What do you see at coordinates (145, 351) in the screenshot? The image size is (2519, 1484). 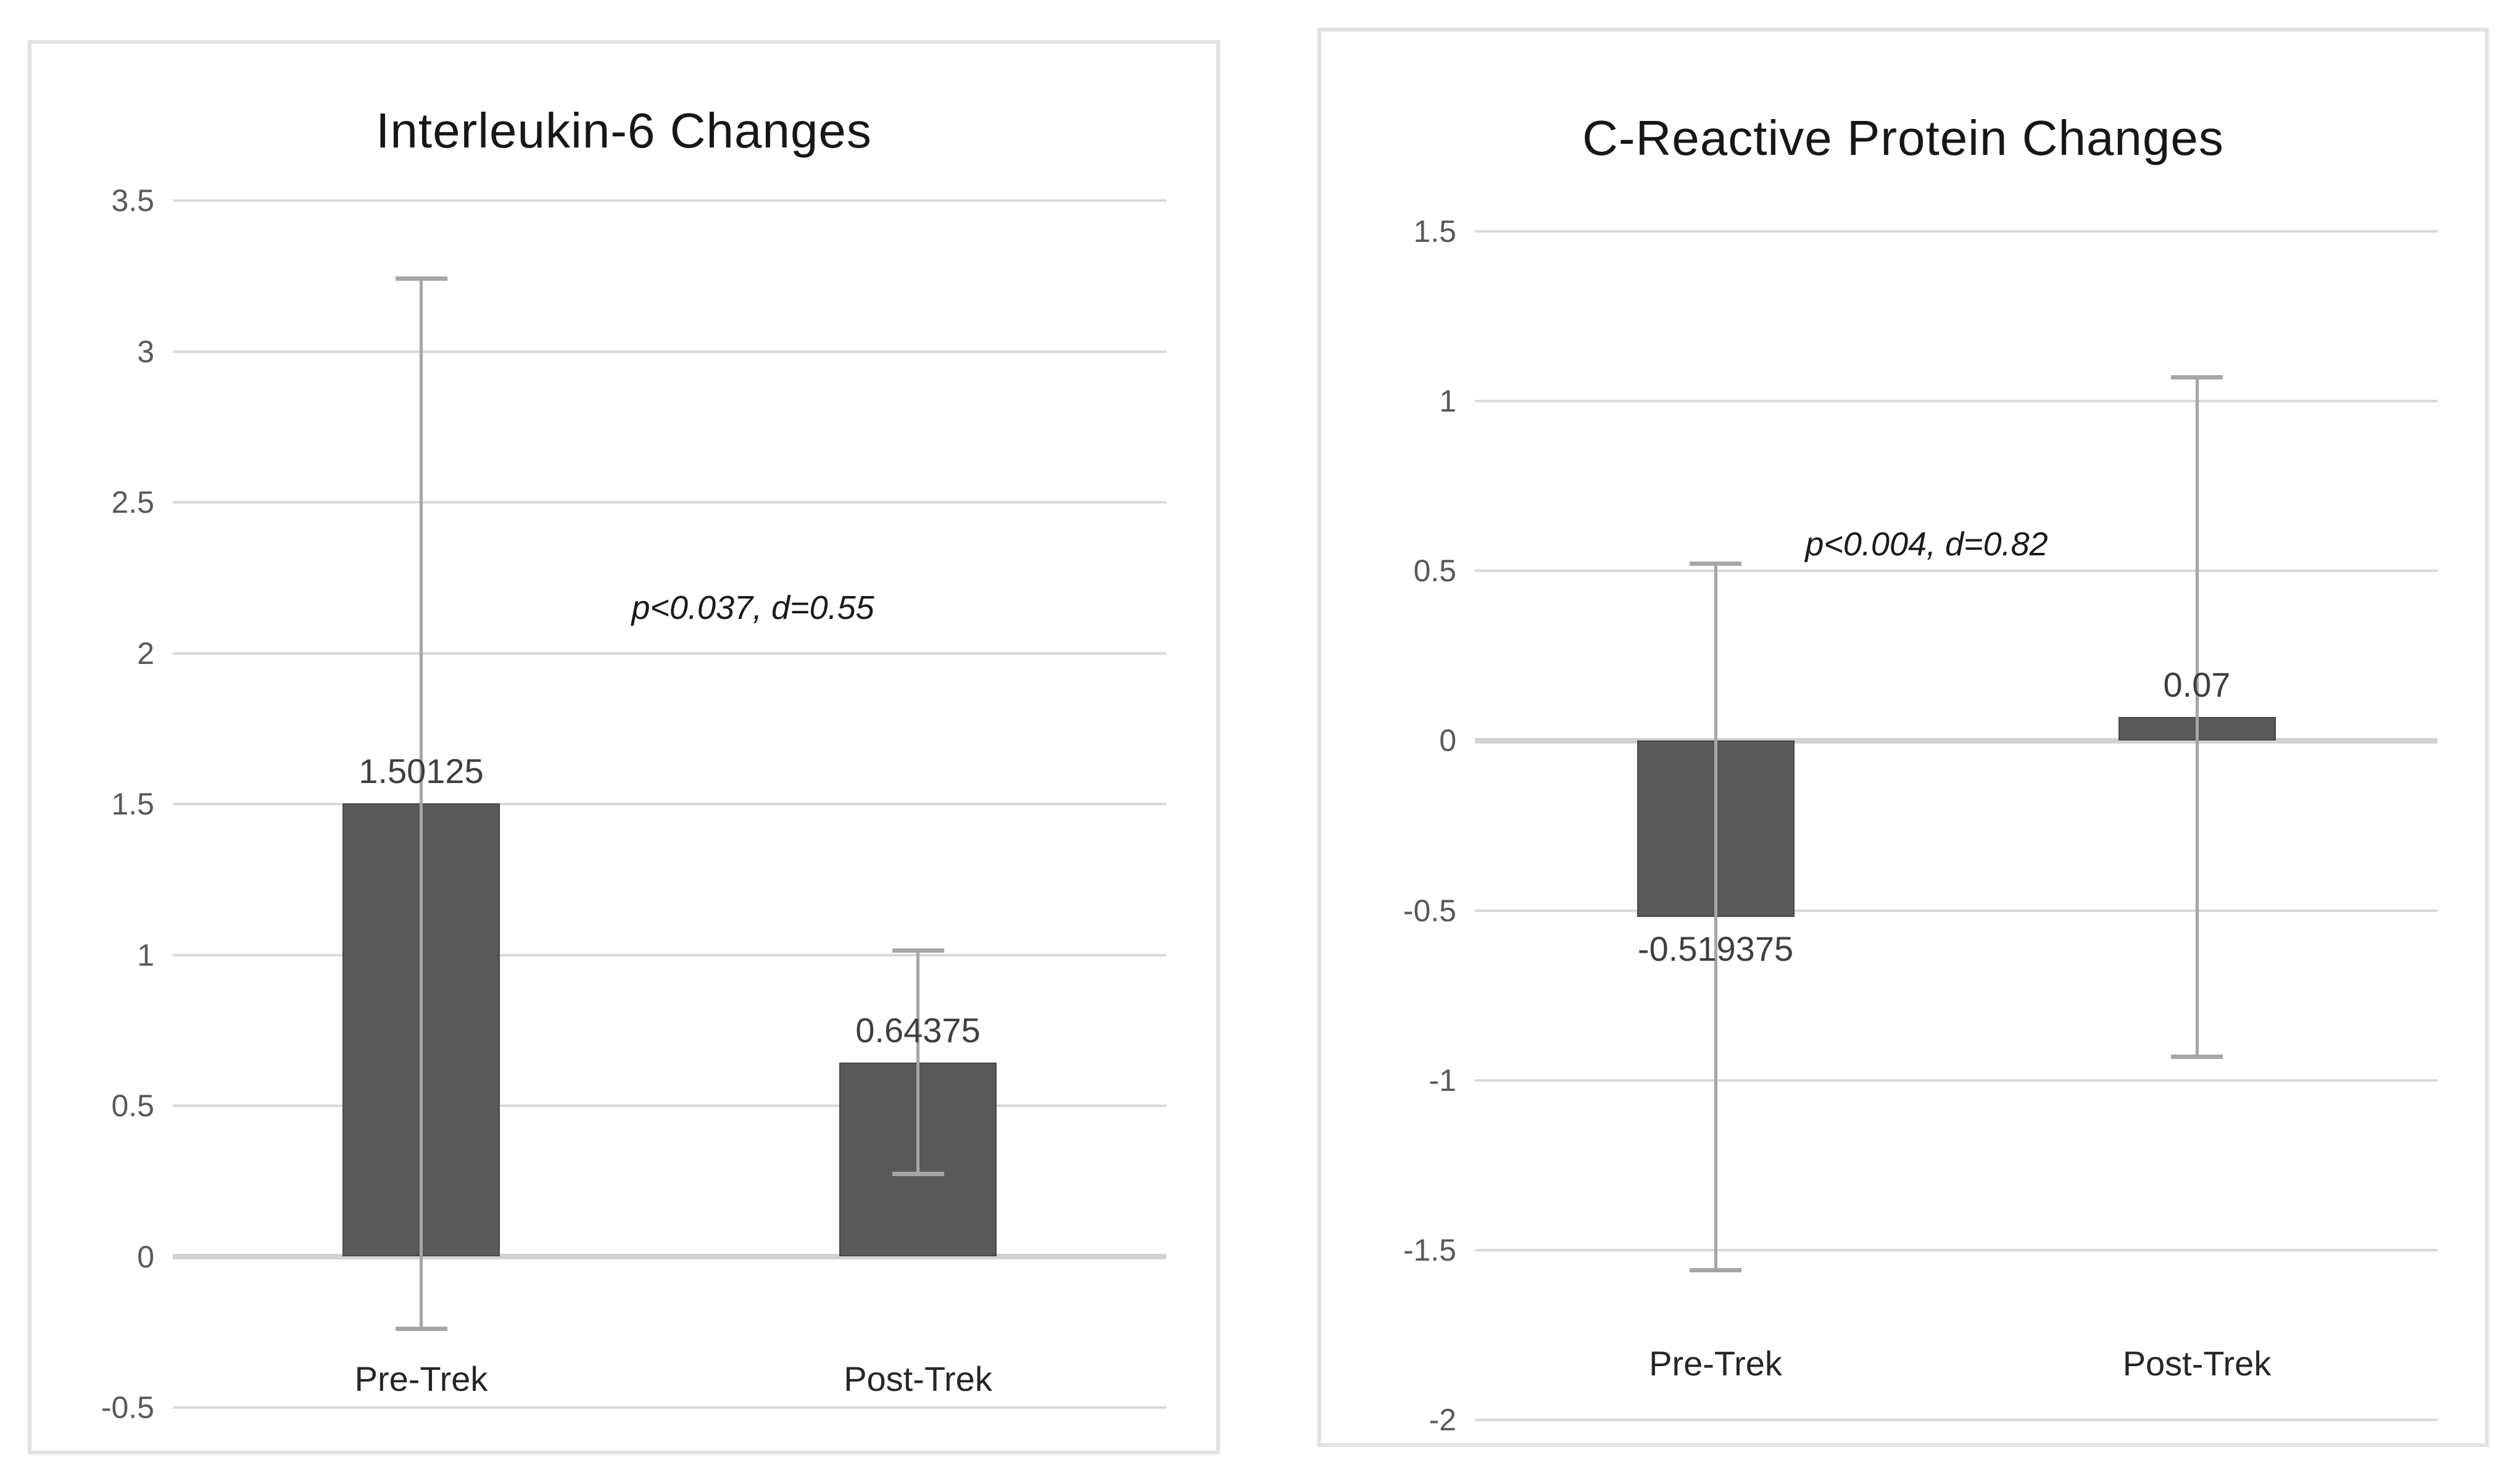 I see `y-axis-tick-label: 3` at bounding box center [145, 351].